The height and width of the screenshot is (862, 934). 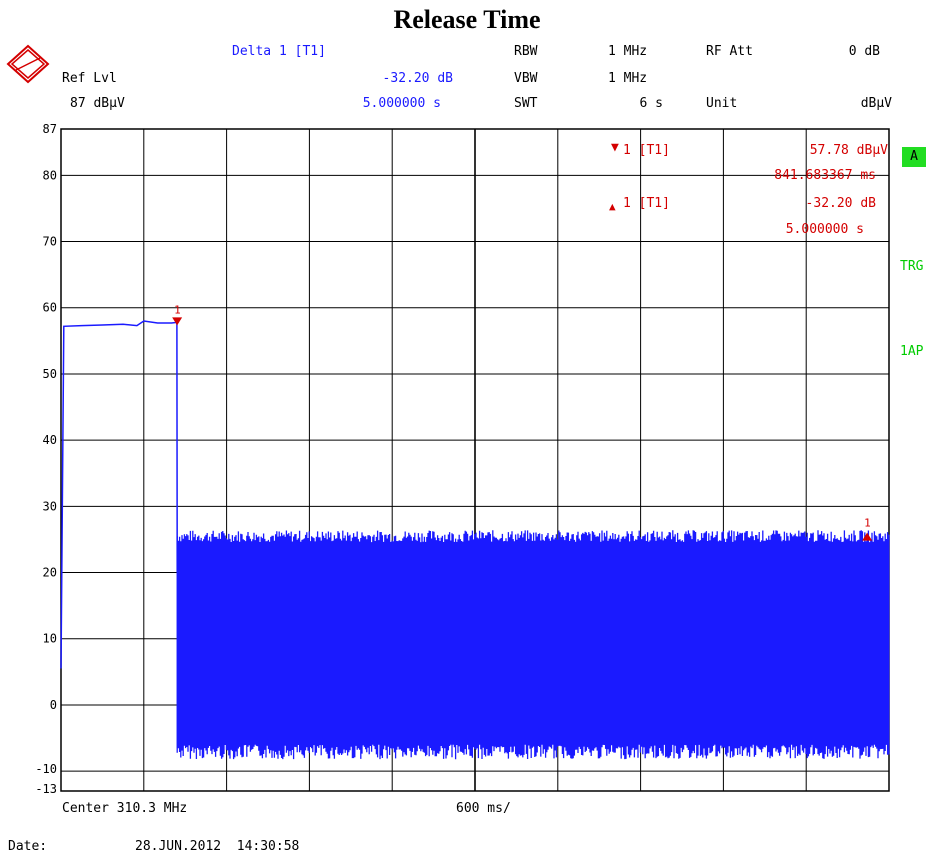 I want to click on rbw-label: RBW, so click(x=526, y=51).